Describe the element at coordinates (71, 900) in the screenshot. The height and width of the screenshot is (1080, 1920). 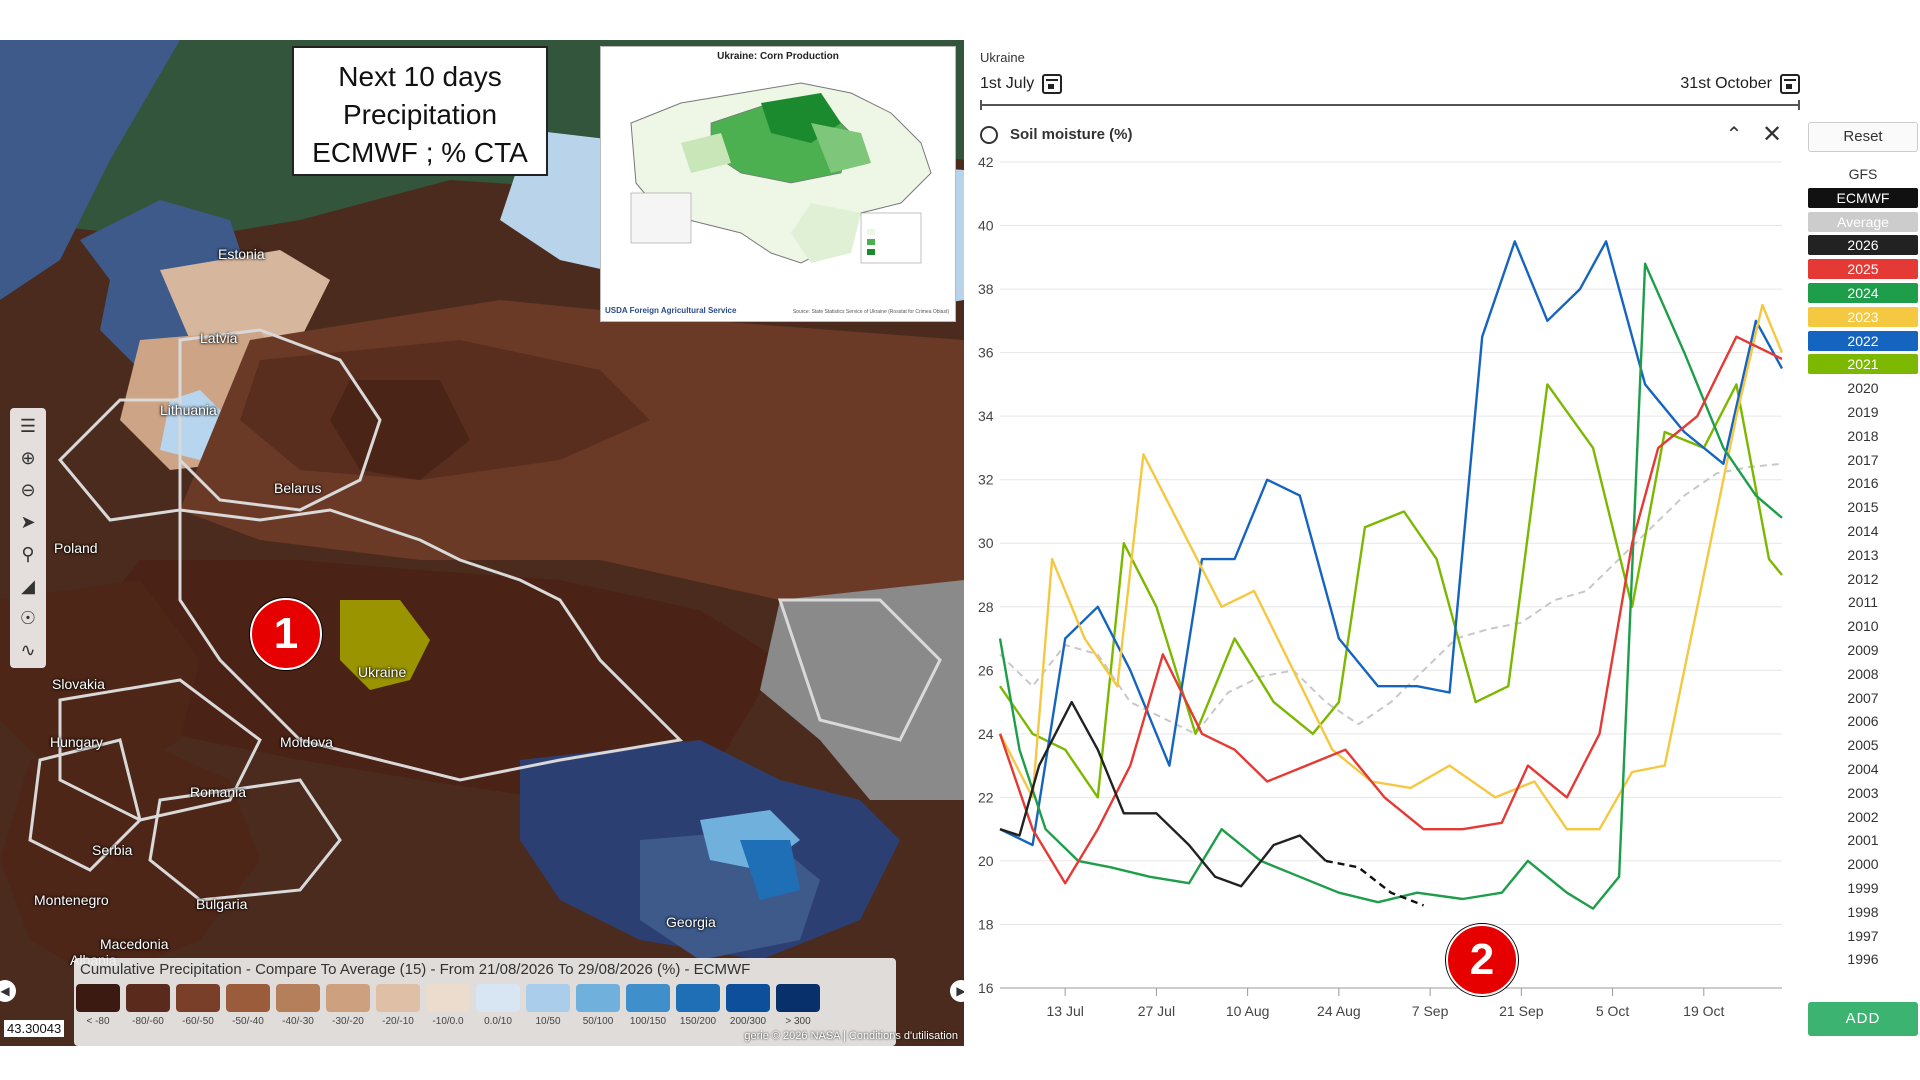
I see `label-montenegro: Montenegro` at that location.